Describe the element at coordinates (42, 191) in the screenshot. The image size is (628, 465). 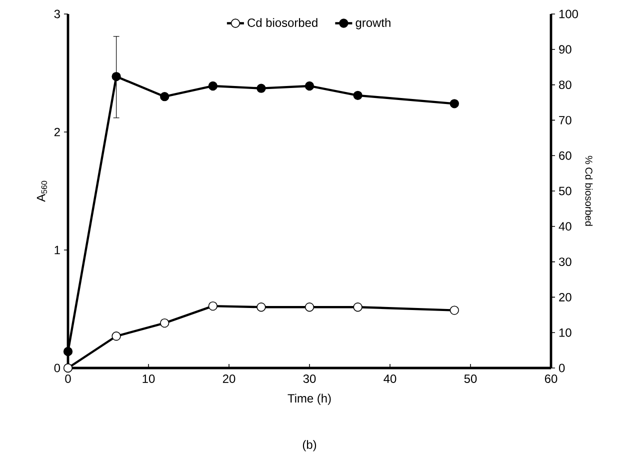
I see `y-axis-title: A$_{560}$` at that location.